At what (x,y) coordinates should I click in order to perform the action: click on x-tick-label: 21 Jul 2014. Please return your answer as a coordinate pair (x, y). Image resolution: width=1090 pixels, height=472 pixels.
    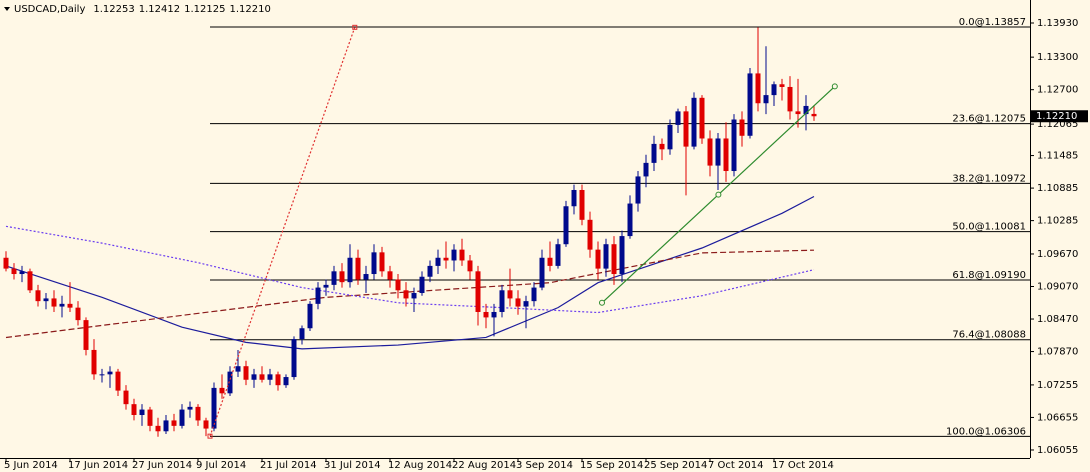
    Looking at the image, I should click on (288, 465).